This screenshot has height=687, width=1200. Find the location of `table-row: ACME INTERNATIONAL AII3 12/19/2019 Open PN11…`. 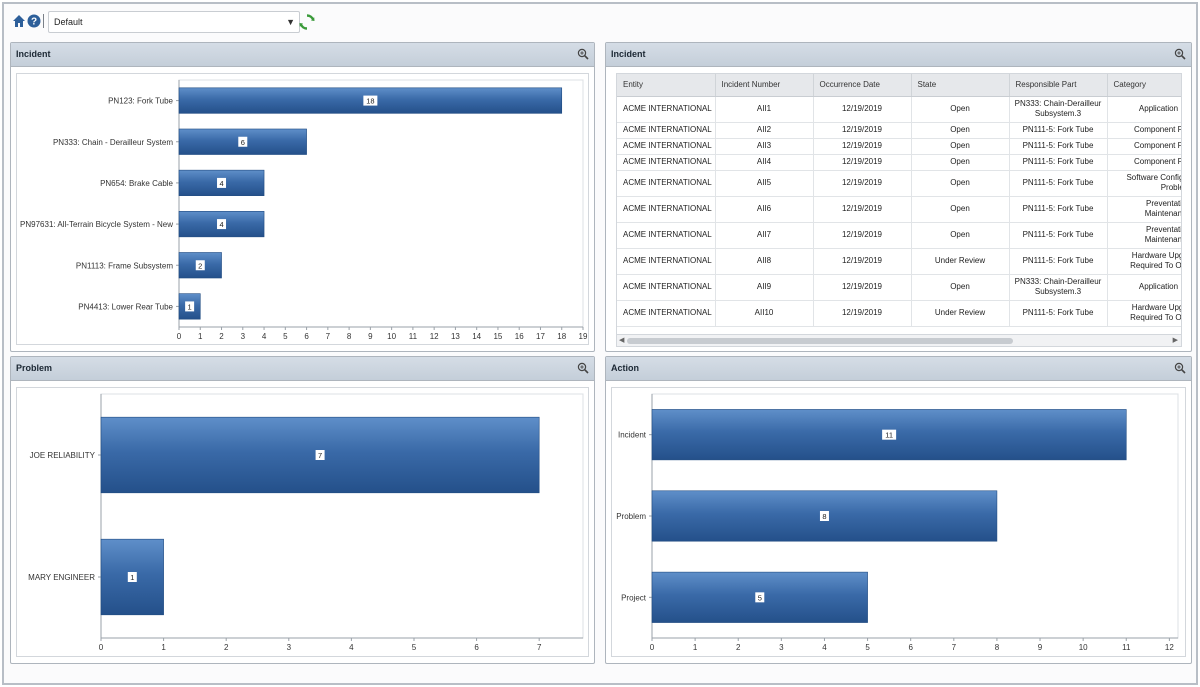

table-row: ACME INTERNATIONAL AII3 12/19/2019 Open PN11… is located at coordinates (899, 146).